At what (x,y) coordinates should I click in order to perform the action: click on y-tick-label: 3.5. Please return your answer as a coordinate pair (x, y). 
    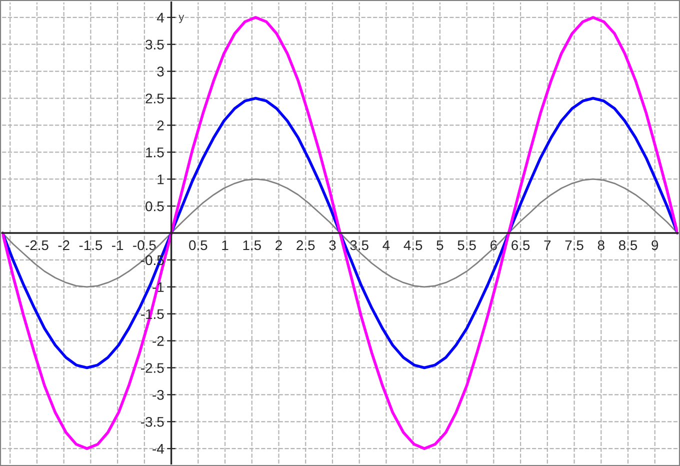
    Looking at the image, I should click on (155, 45).